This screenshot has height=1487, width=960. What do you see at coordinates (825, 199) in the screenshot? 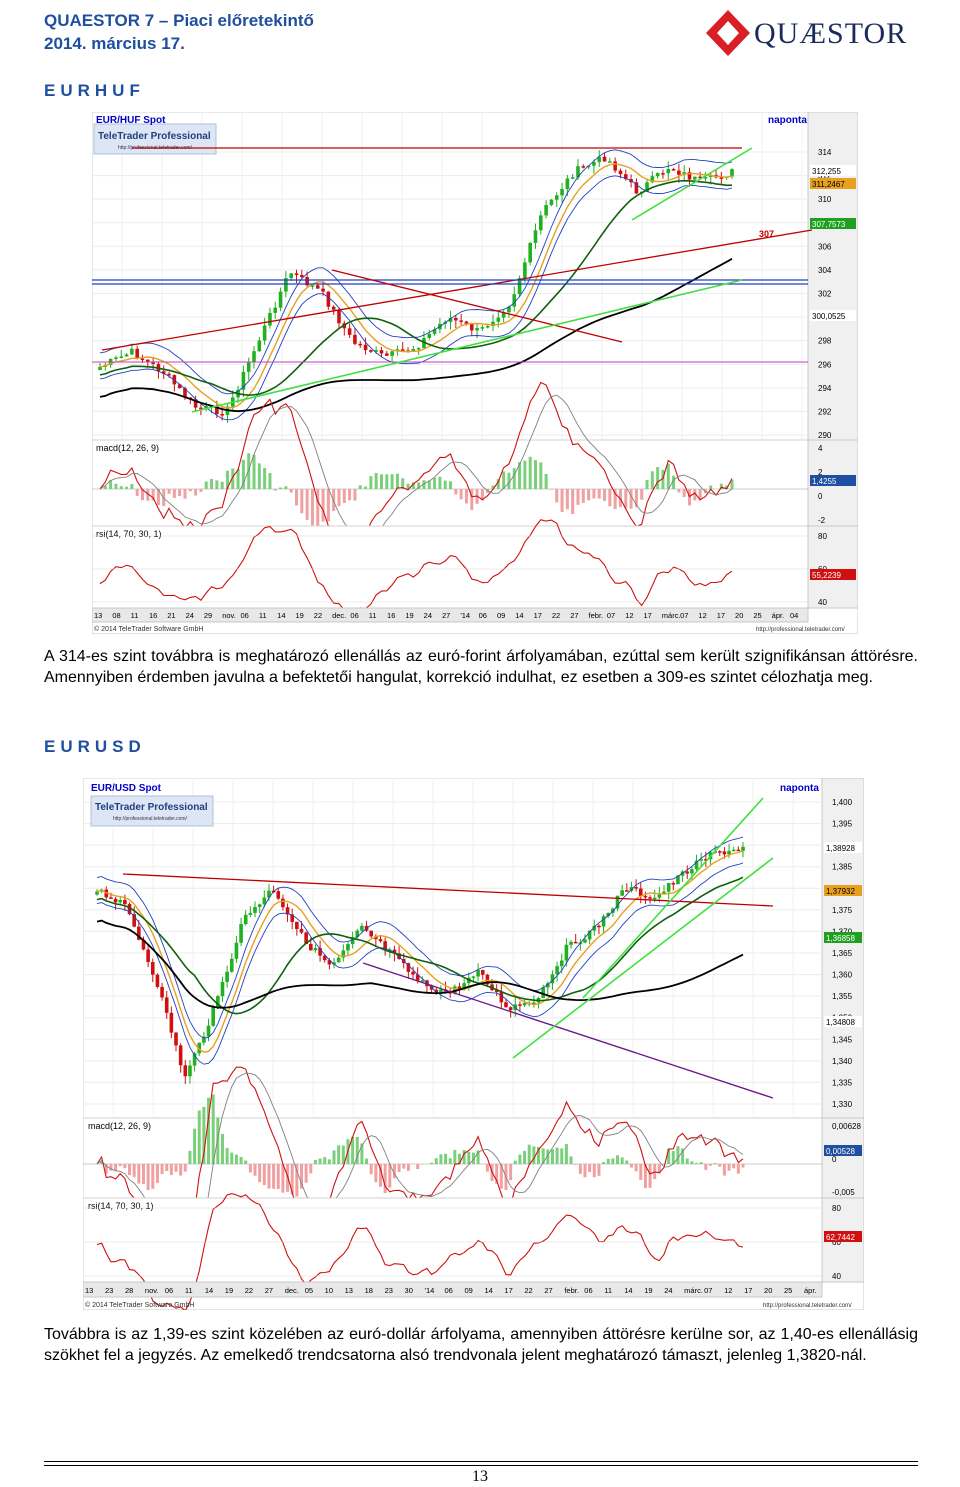
I see `price-tick-label: 310` at bounding box center [825, 199].